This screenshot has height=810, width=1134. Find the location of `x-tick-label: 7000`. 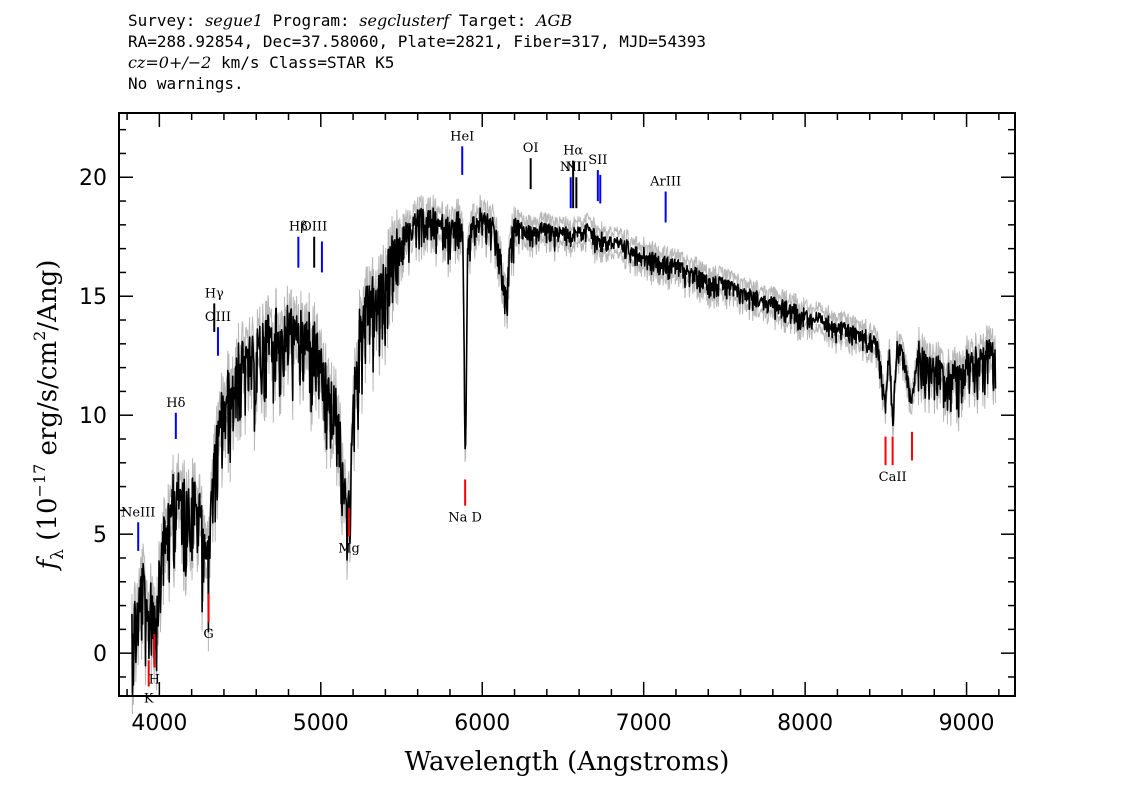

x-tick-label: 7000 is located at coordinates (644, 723).